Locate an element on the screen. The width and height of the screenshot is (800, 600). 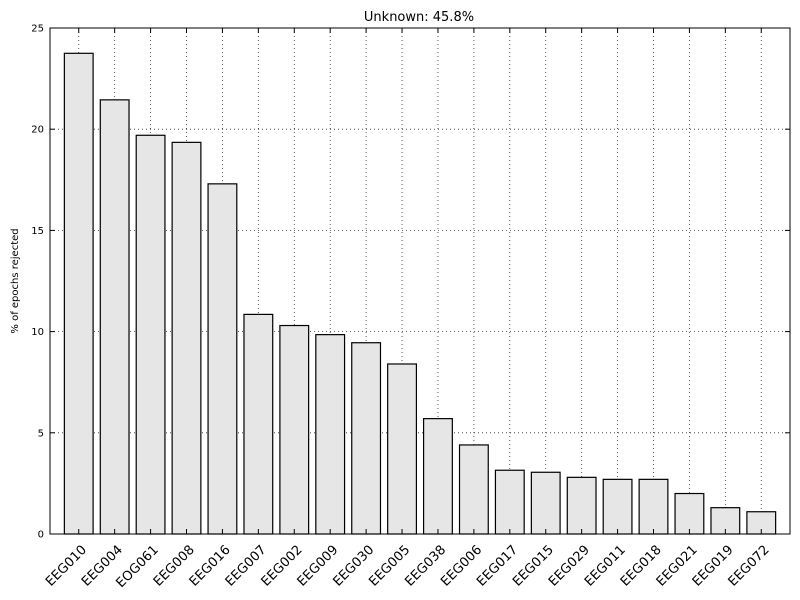
bar-eog061 is located at coordinates (150, 334).